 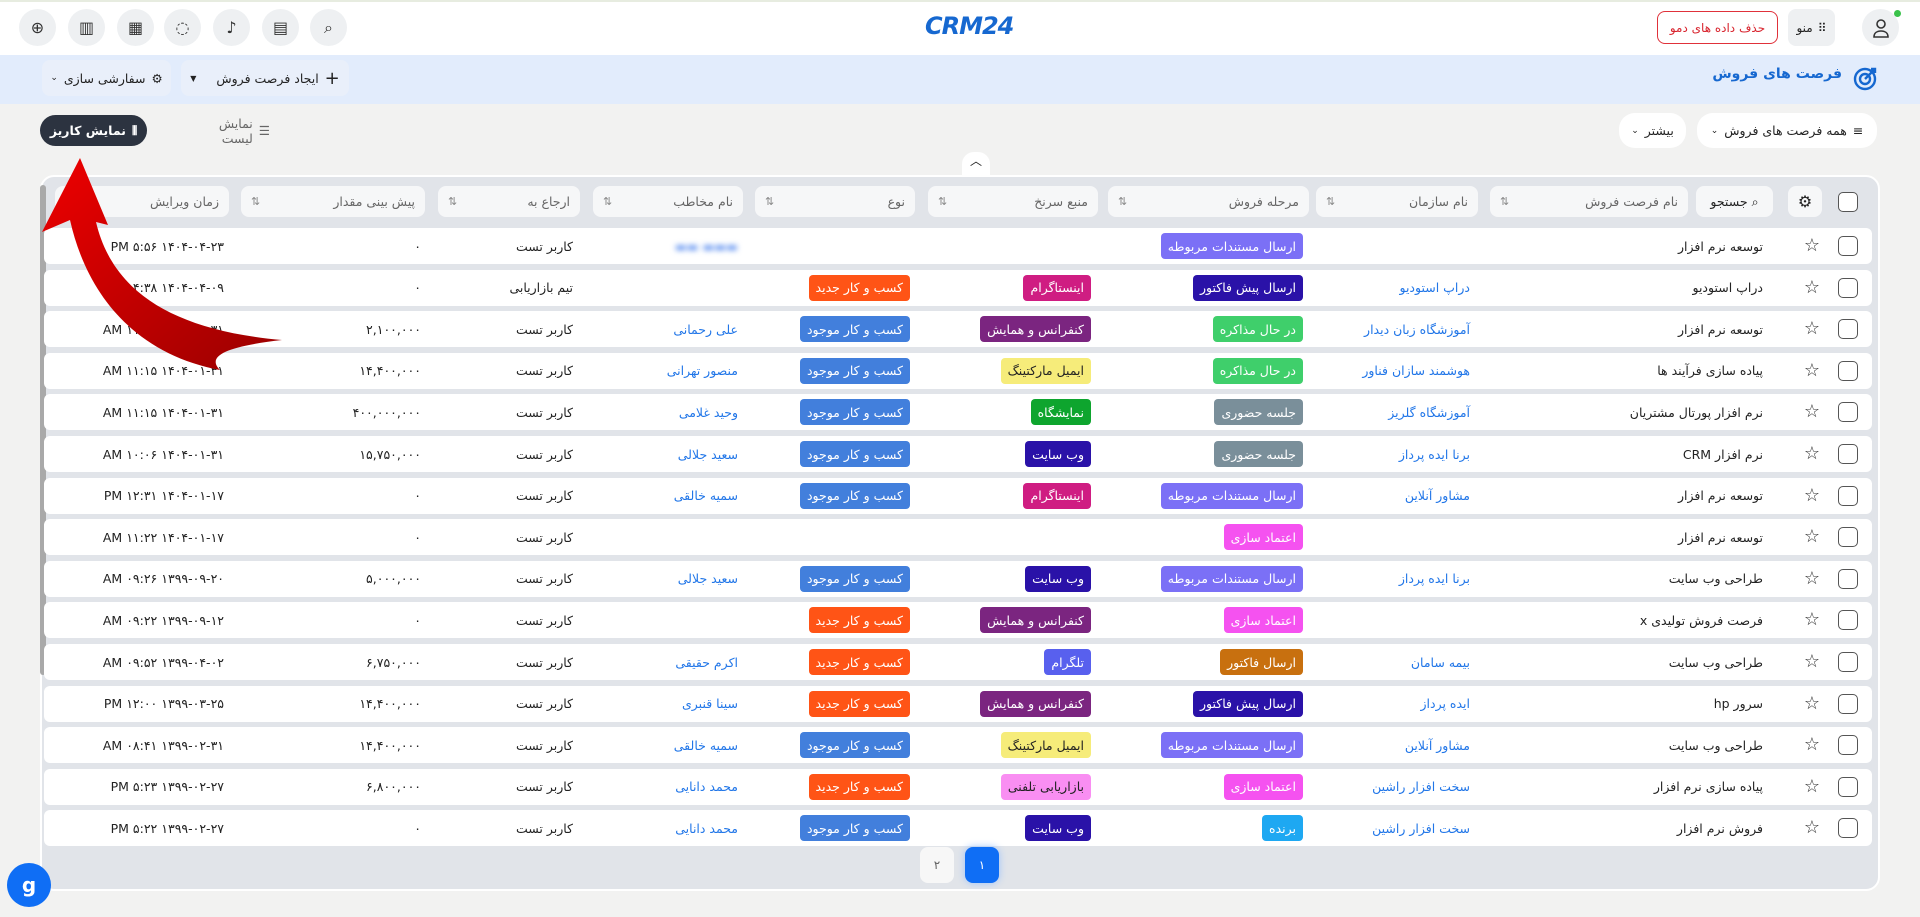 What do you see at coordinates (1434, 454) in the screenshot?
I see `cell-organization: برنا ایده پرداز` at bounding box center [1434, 454].